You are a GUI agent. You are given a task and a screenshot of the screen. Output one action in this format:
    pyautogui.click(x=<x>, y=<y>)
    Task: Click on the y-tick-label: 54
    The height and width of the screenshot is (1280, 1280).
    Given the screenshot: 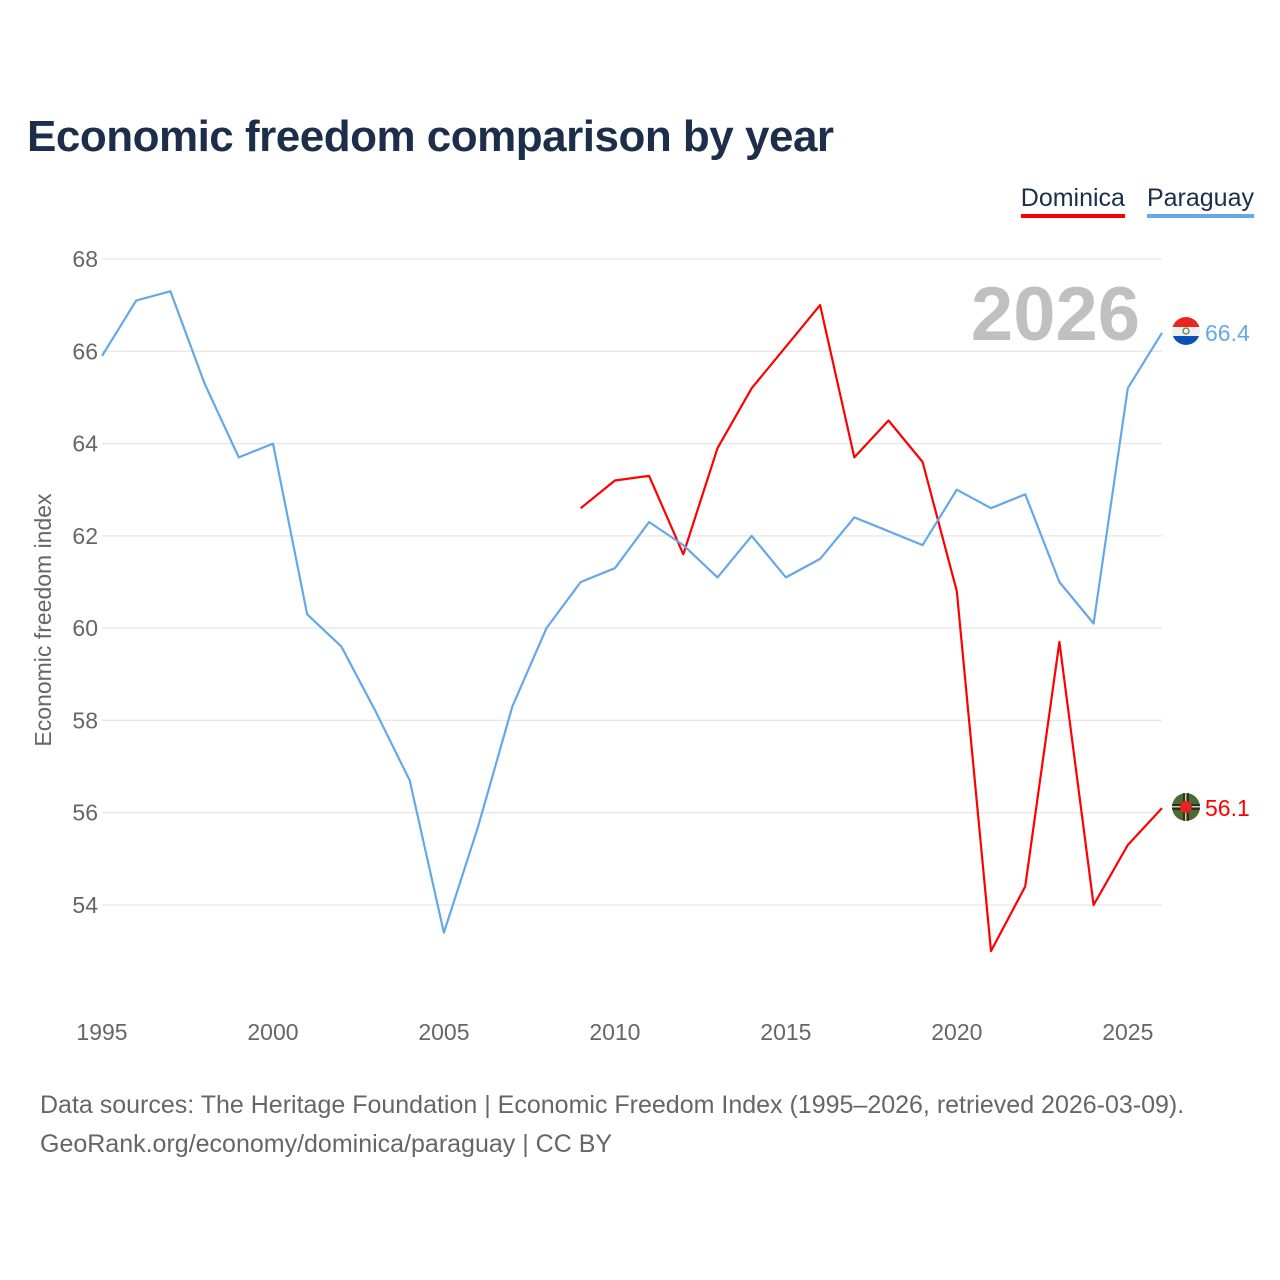 What is the action you would take?
    pyautogui.click(x=85, y=905)
    